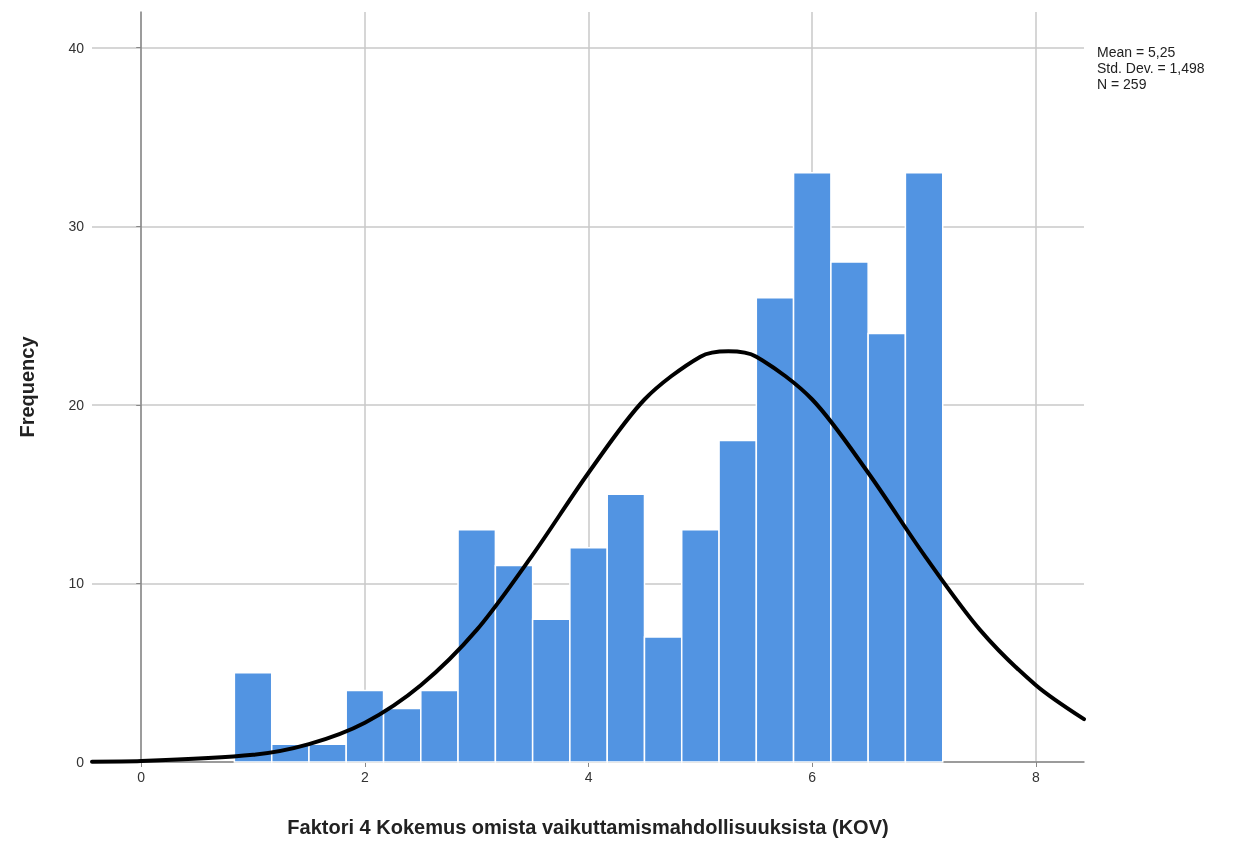 The width and height of the screenshot is (1253, 852). Describe the element at coordinates (27, 386) in the screenshot. I see `y-axis-title: Frequency` at that location.